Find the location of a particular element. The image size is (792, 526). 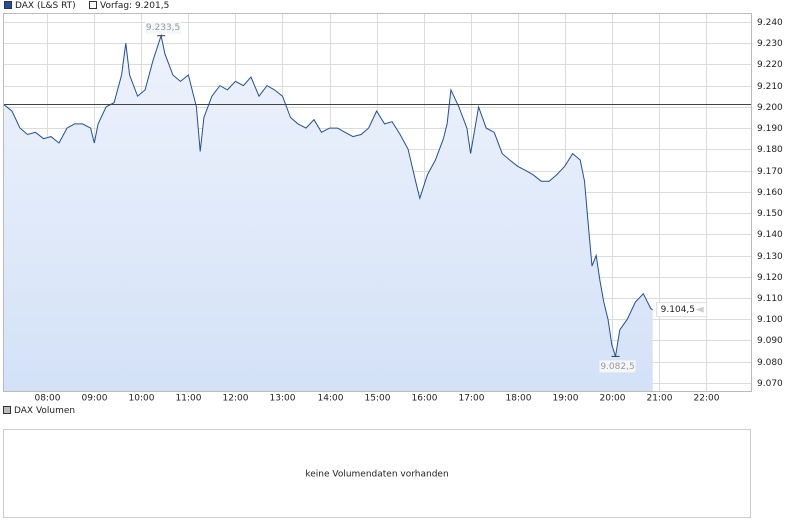

x-tick-label: 10:00 is located at coordinates (142, 399).